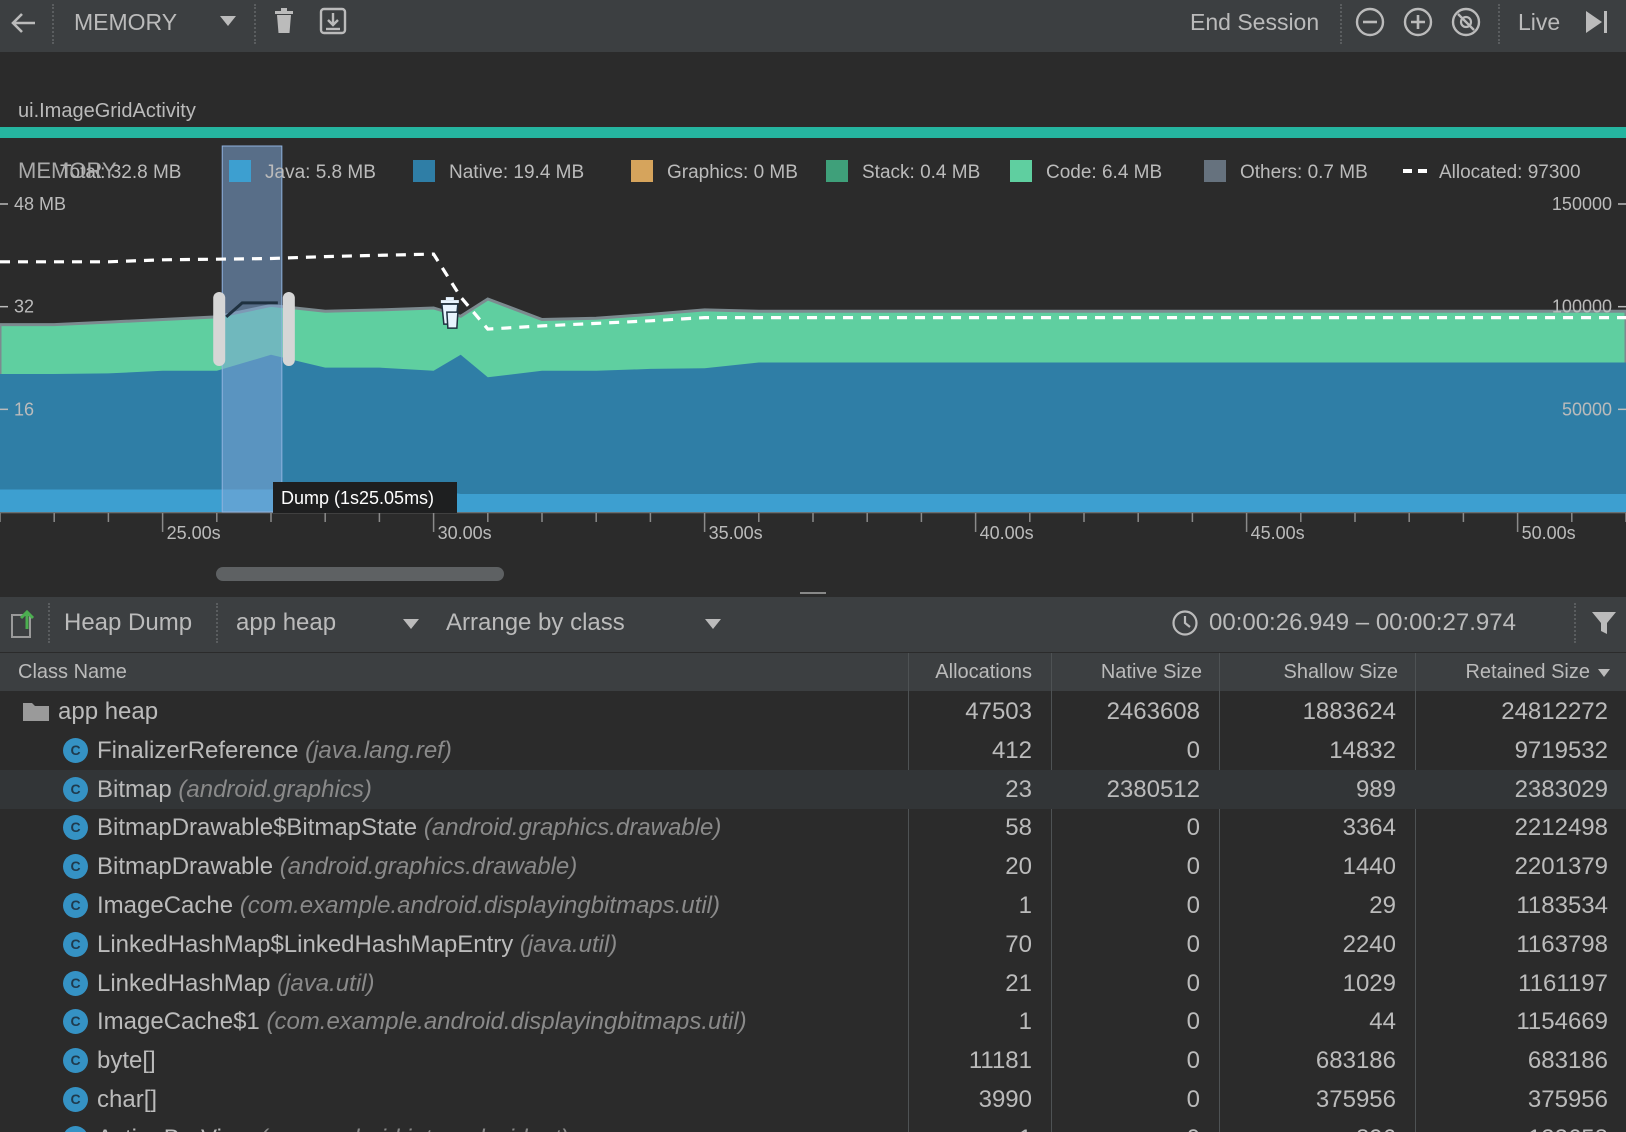  I want to click on class-name: BitmapDrawable, so click(185, 867).